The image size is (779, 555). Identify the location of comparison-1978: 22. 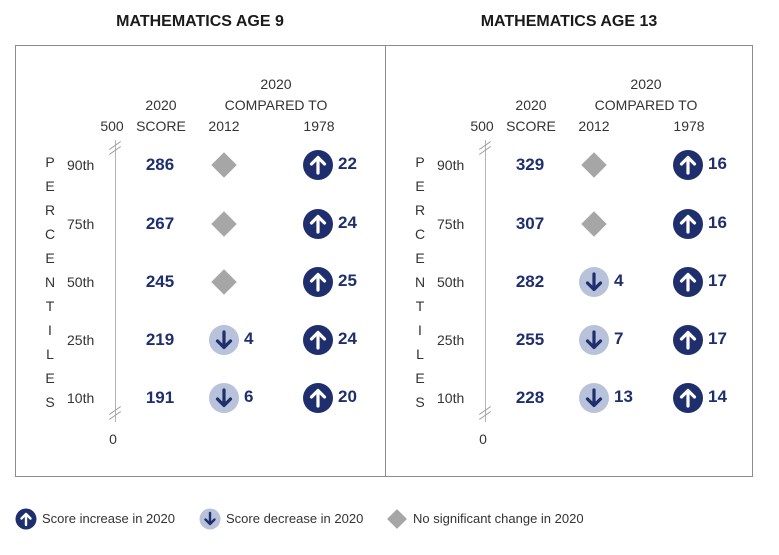
(332, 165).